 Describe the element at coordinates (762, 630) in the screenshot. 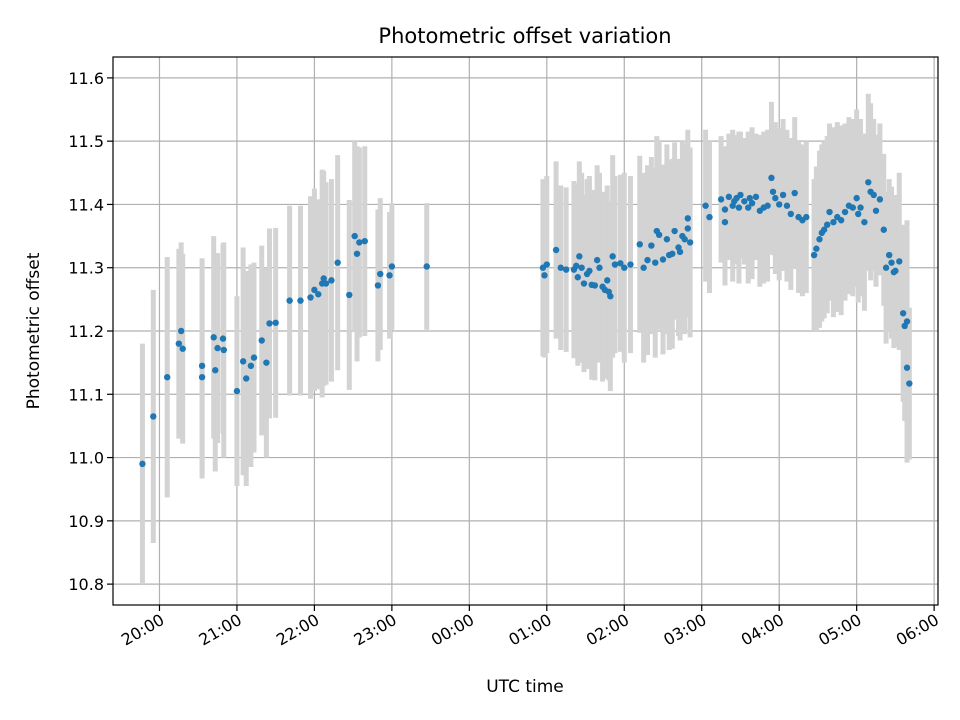

I see `x-tick-label: 04:00` at that location.